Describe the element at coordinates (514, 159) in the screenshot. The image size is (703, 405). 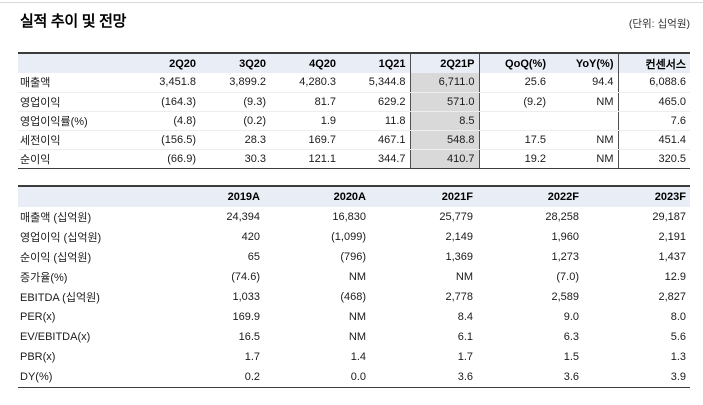
I see `cell: 19.2` at that location.